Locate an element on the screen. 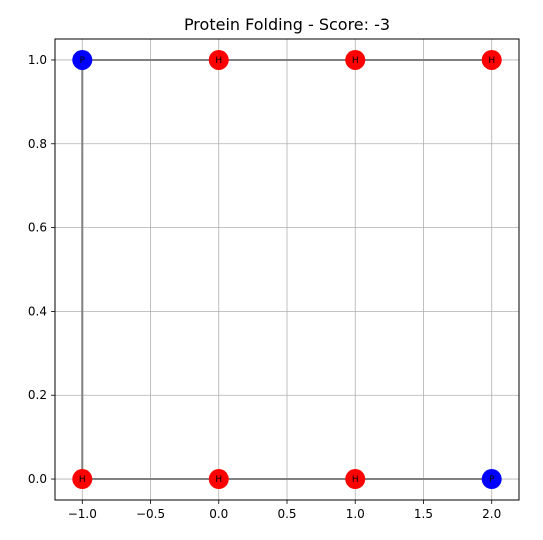 This screenshot has height=540, width=543. x-tick-label: 0.5 is located at coordinates (286, 514).